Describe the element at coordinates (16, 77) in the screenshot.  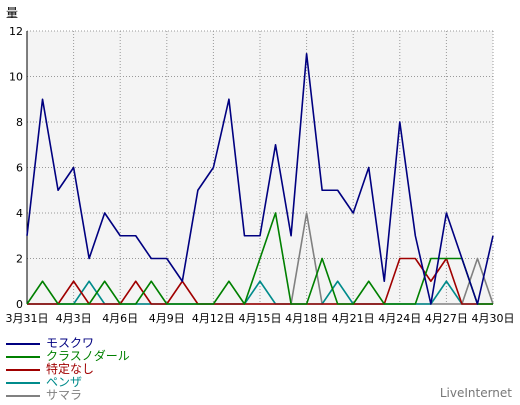
I see `y-tick-label: 10` at that location.